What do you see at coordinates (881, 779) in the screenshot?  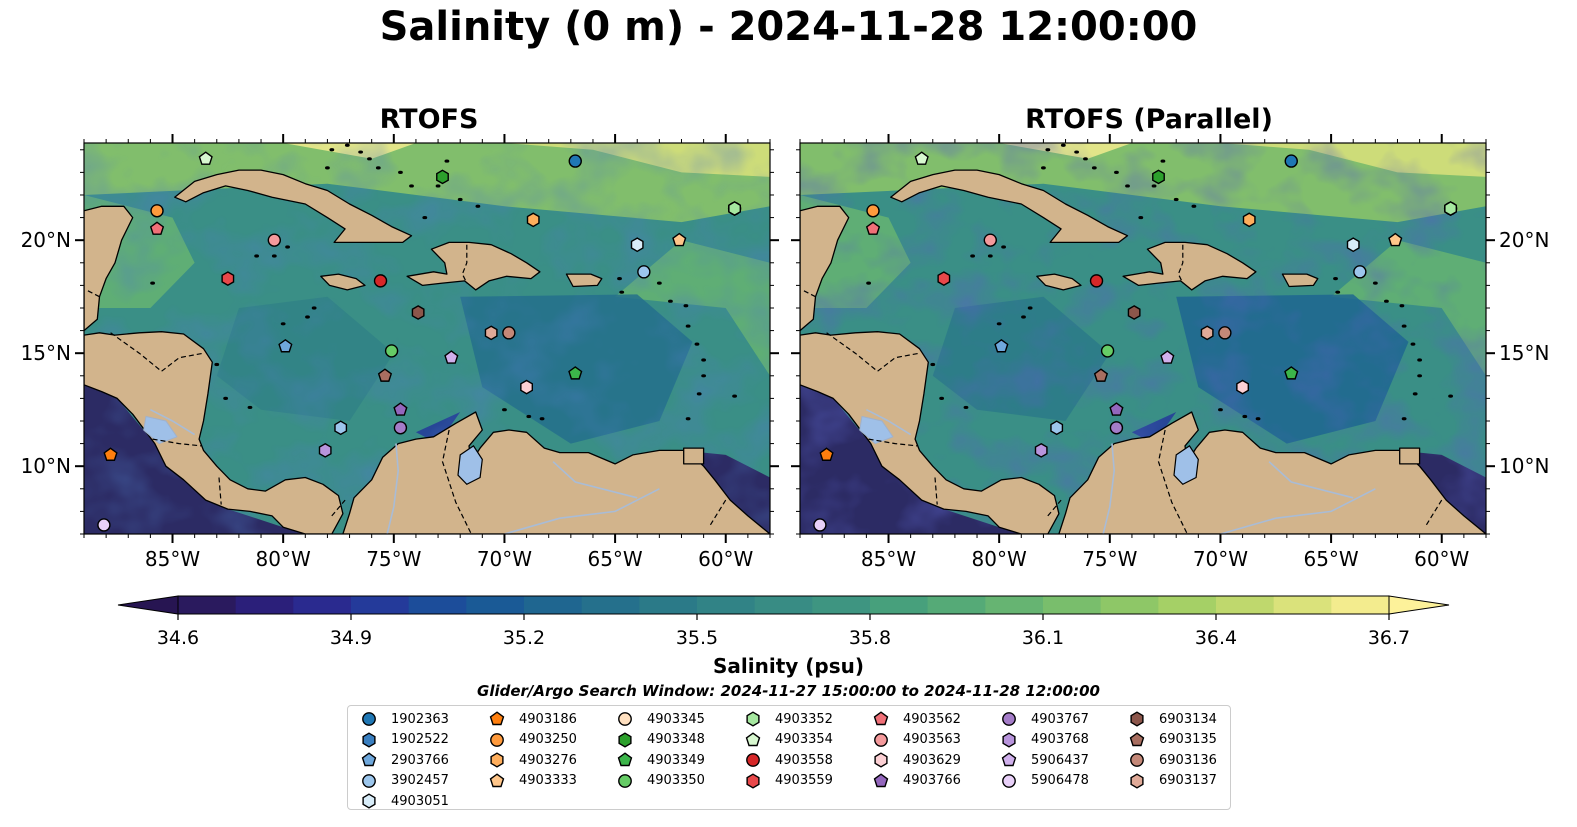 I see `pentagon-marker-icon` at bounding box center [881, 779].